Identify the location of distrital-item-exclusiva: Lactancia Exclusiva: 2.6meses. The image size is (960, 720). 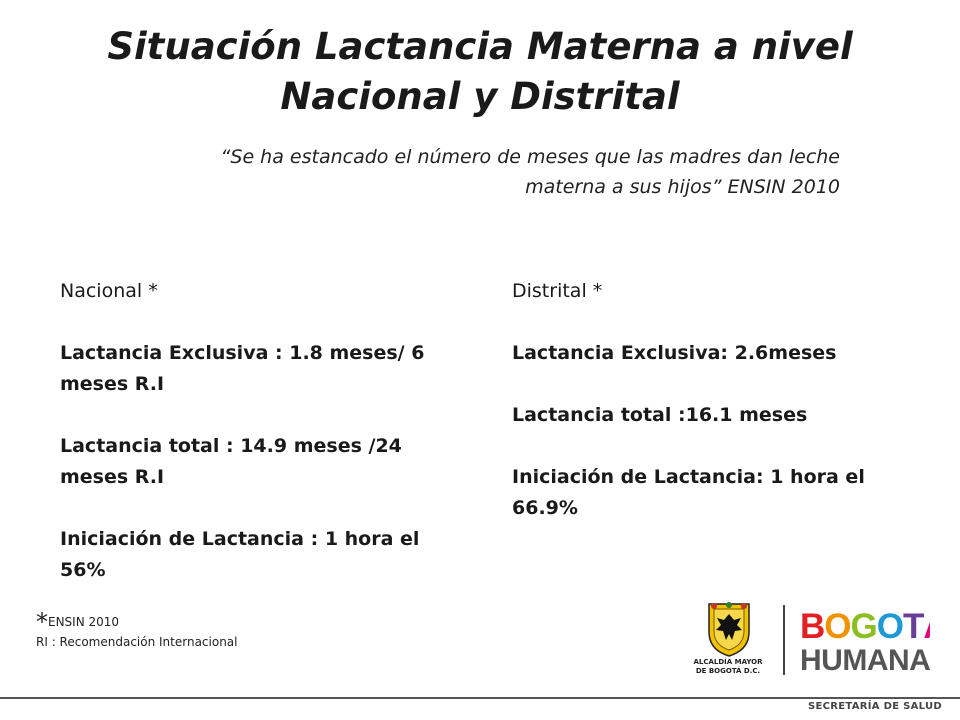
(674, 353).